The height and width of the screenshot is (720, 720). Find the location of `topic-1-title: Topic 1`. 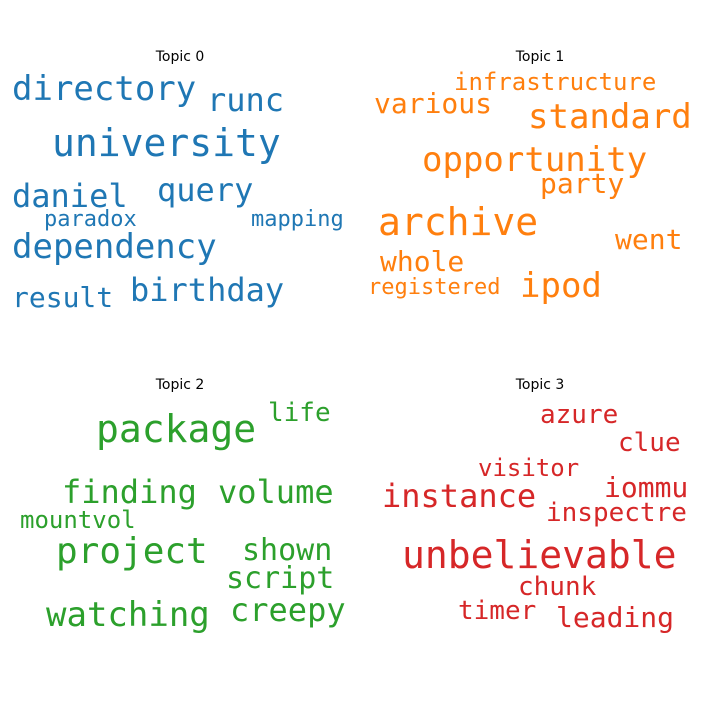

topic-1-title: Topic 1 is located at coordinates (540, 57).